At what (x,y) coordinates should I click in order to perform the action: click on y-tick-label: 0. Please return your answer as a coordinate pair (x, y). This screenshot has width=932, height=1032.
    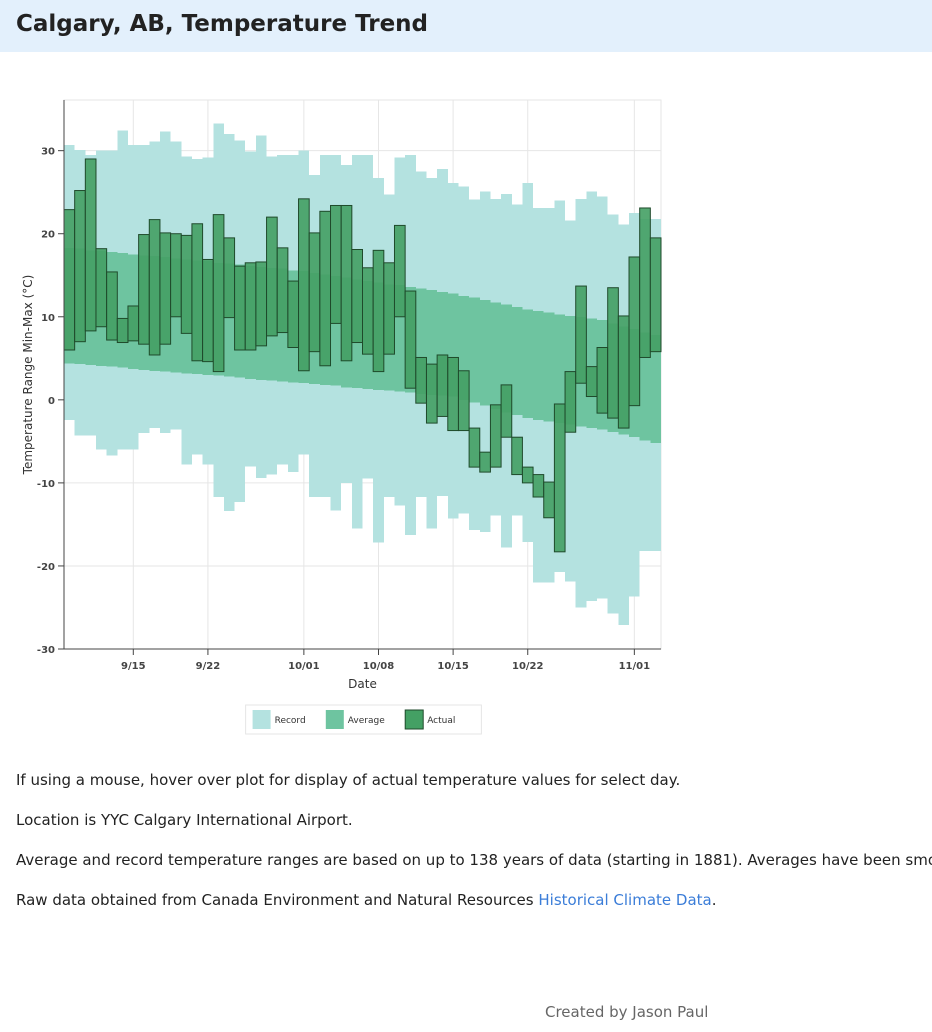
    Looking at the image, I should click on (51, 401).